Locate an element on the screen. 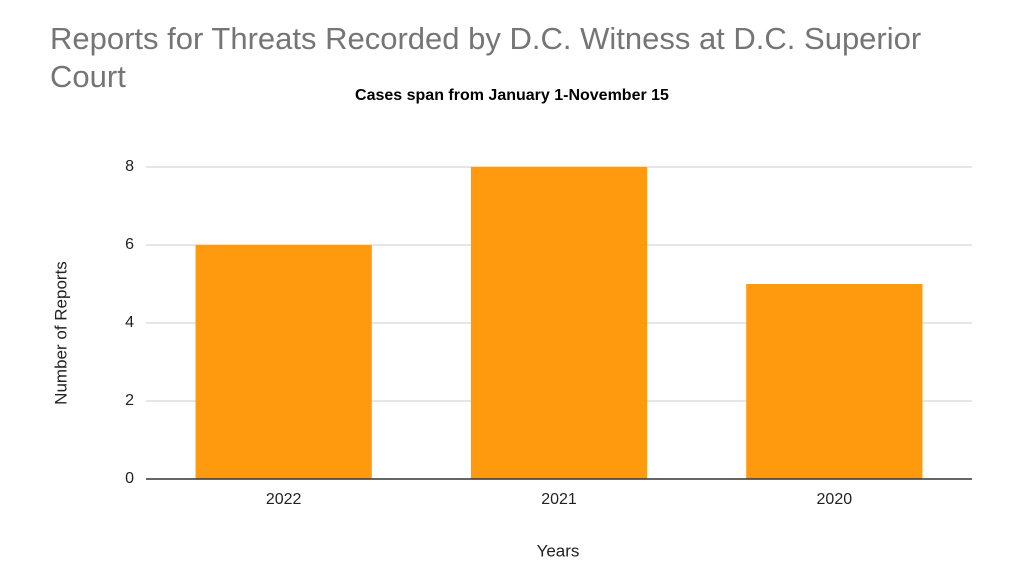 The image size is (1024, 581). y-tick-label: 0 is located at coordinates (129, 478).